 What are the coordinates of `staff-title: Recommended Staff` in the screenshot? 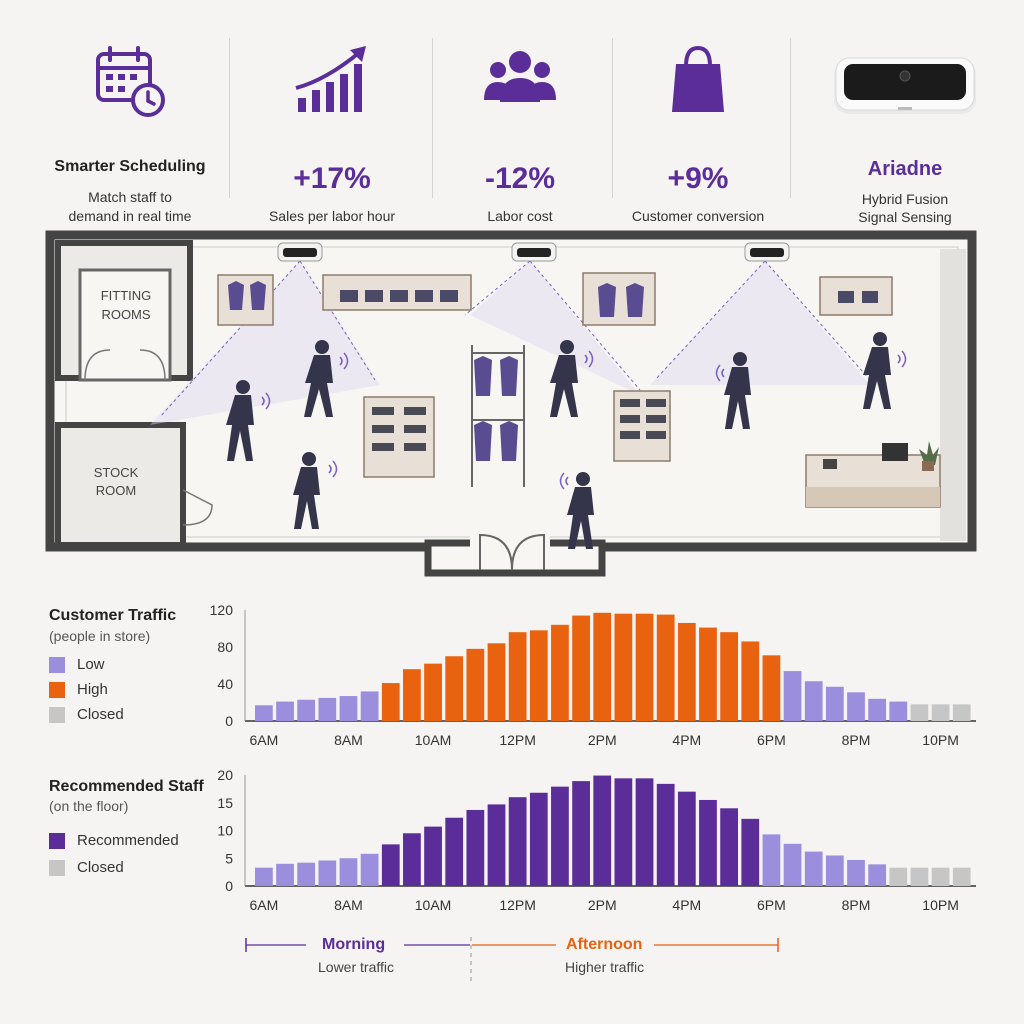 It's located at (126, 786).